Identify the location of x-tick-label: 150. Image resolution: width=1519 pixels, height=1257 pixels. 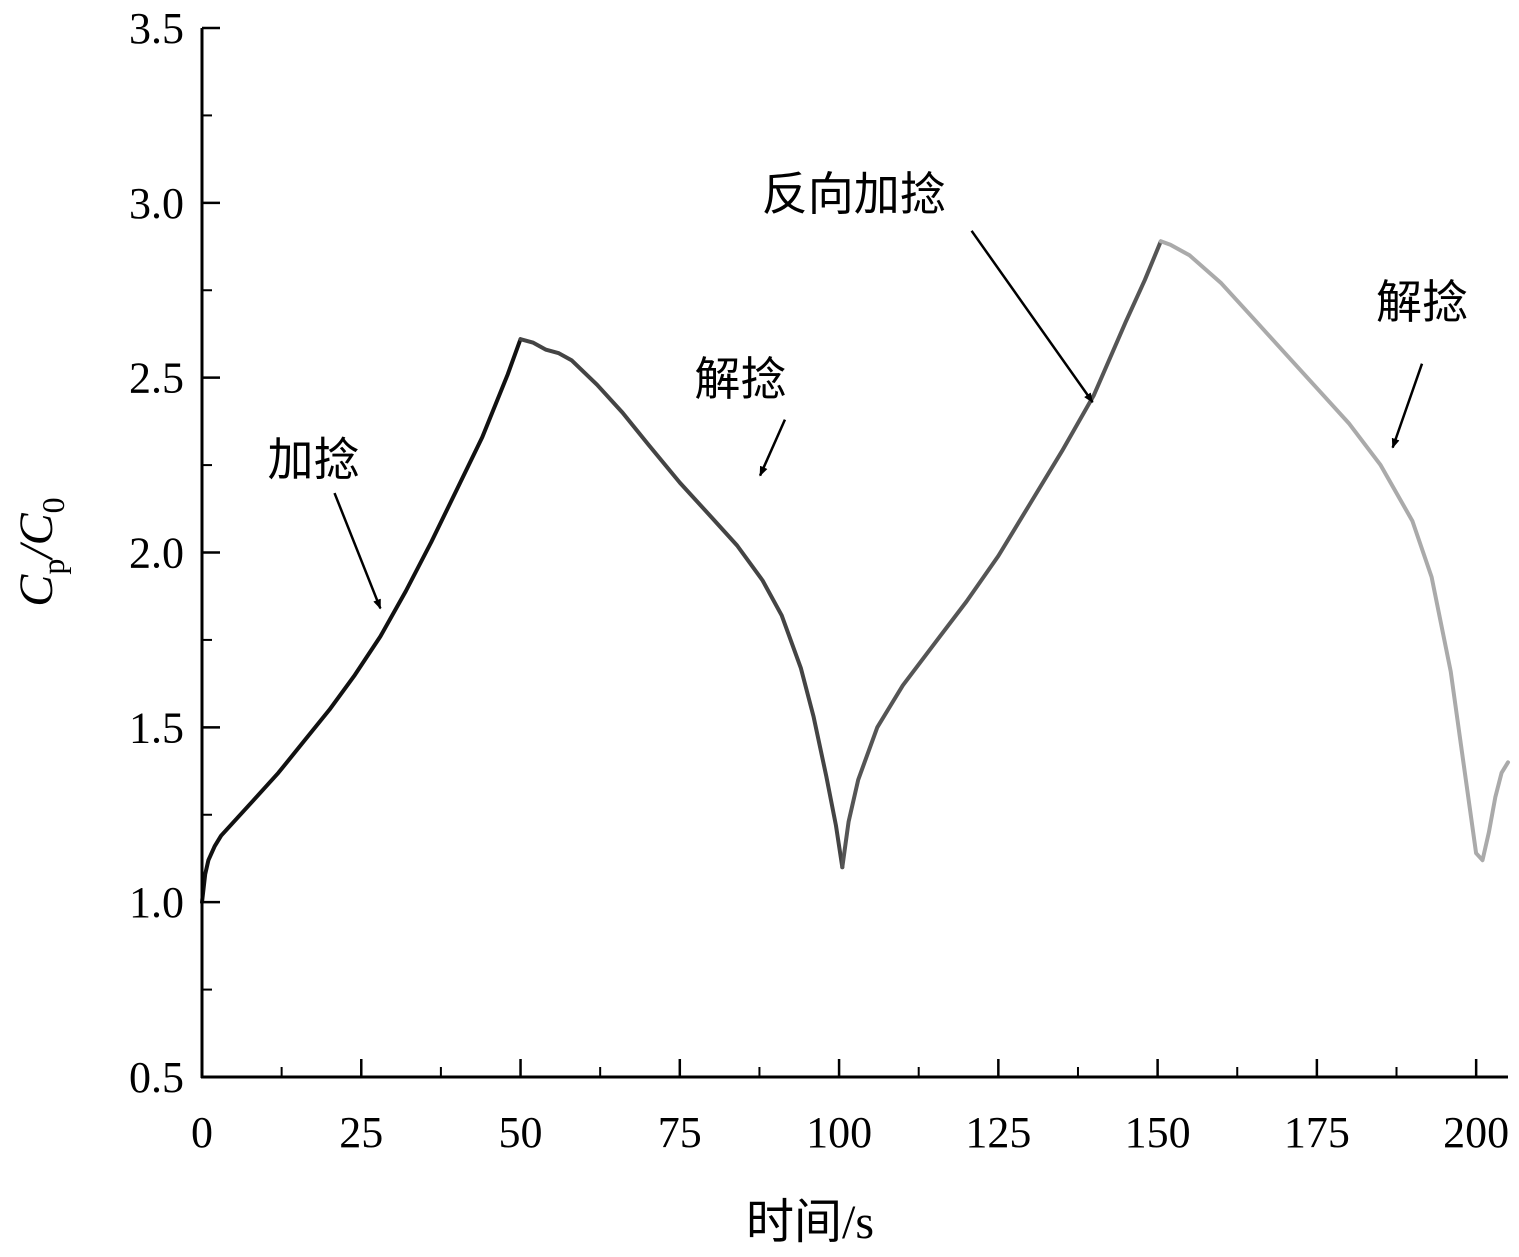
(1158, 1132).